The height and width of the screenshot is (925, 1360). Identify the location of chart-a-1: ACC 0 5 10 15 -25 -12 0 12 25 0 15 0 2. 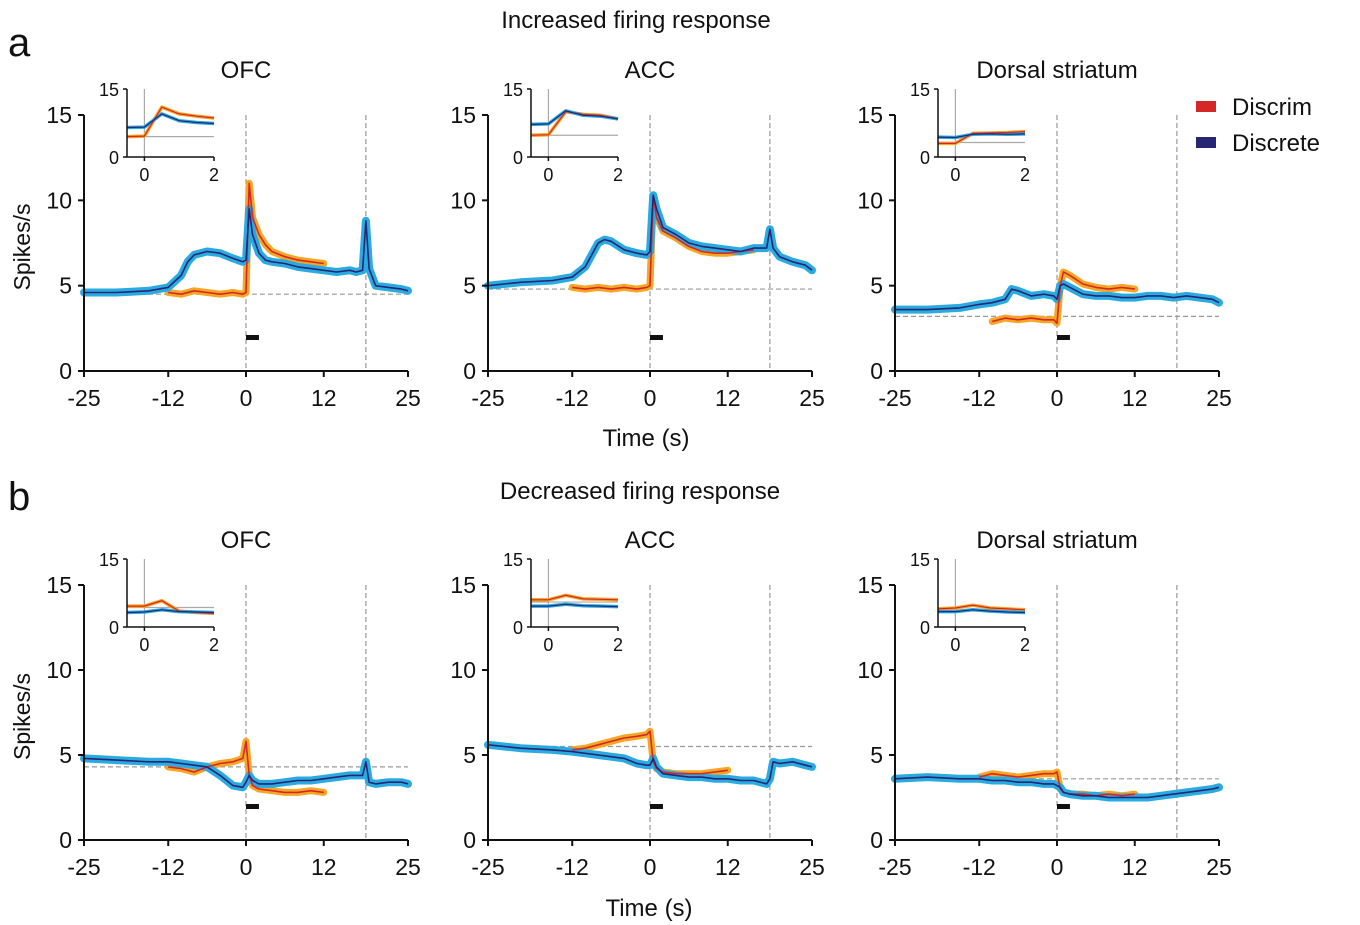
(637, 234).